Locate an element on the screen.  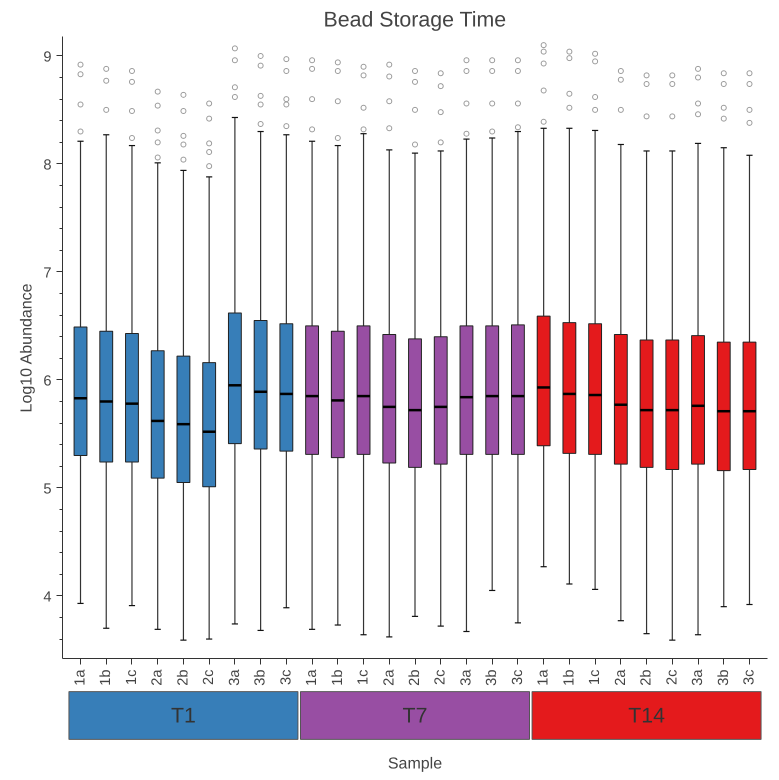
y-axis-title: Log10 Abundance is located at coordinates (27, 347).